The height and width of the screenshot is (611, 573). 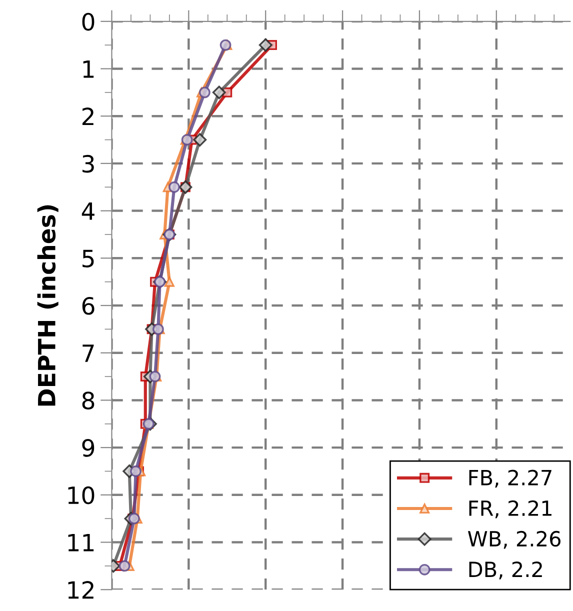 I want to click on y-tick-label: 11, so click(x=81, y=543).